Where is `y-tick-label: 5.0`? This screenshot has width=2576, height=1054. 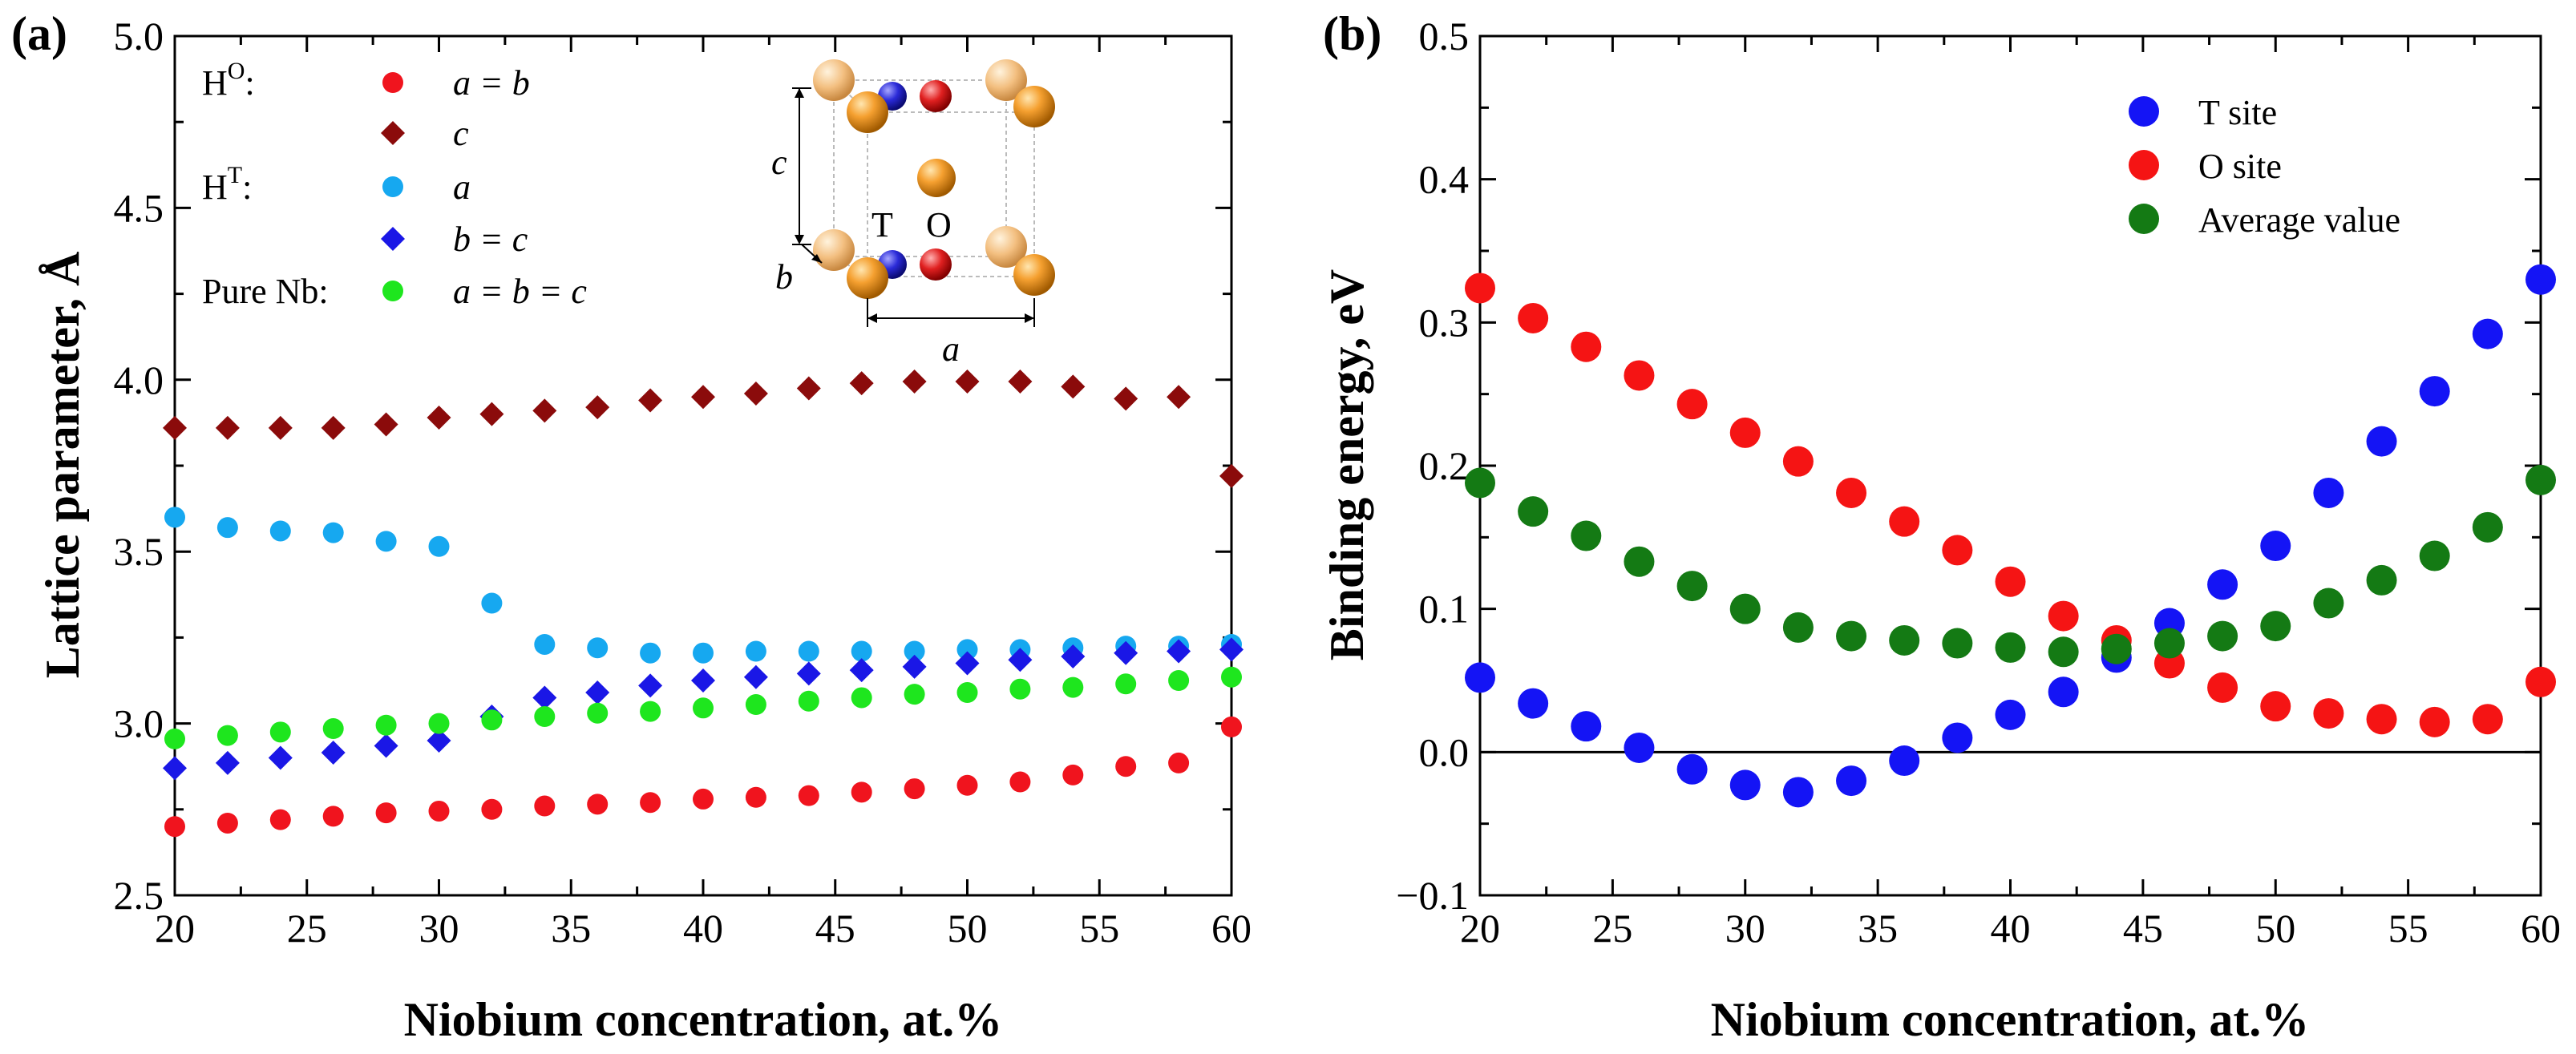 y-tick-label: 5.0 is located at coordinates (139, 36).